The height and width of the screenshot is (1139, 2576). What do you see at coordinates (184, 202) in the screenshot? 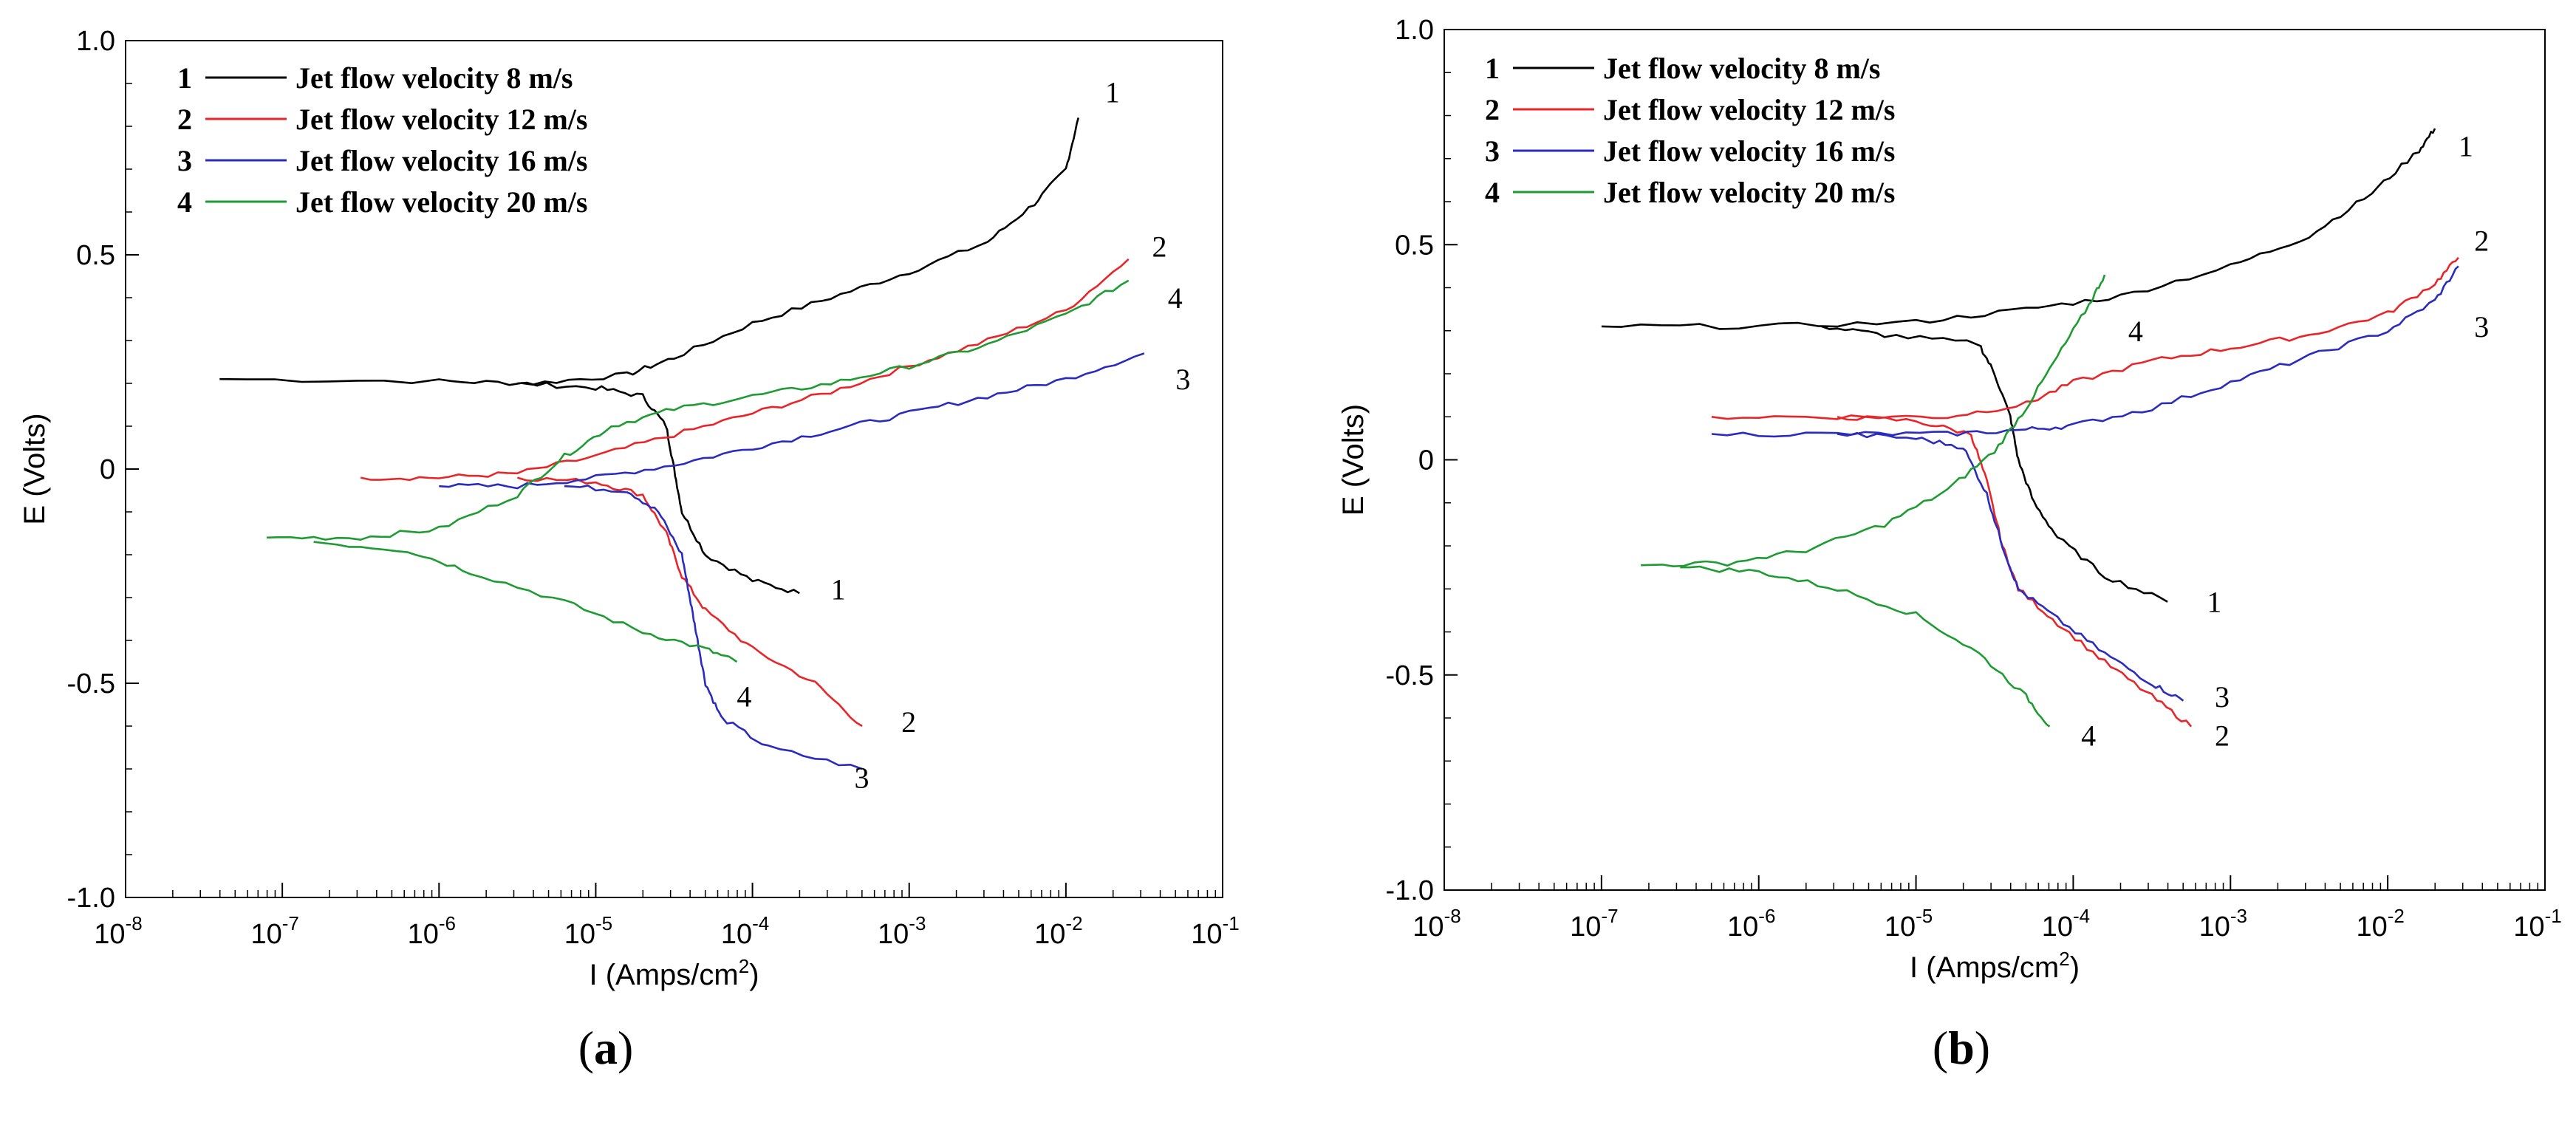
I see `legend-number: 4` at bounding box center [184, 202].